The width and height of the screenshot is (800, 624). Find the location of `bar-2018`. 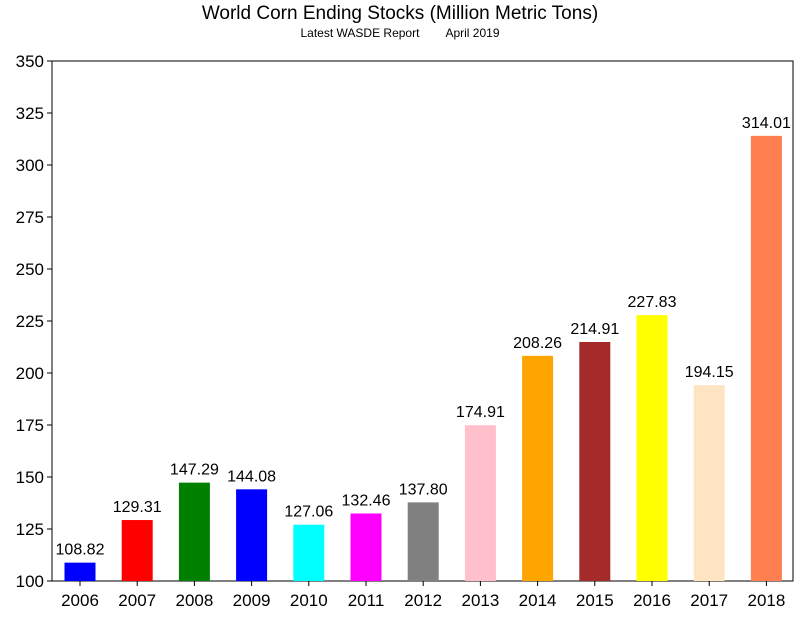

bar-2018 is located at coordinates (766, 358).